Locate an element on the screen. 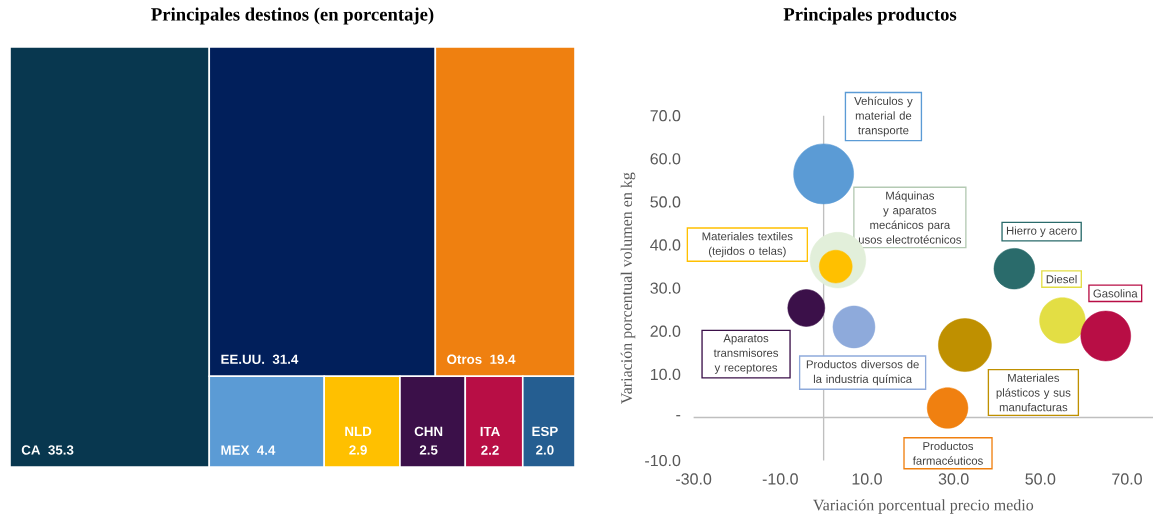 The image size is (1156, 529). category-label: Otros is located at coordinates (464, 359).